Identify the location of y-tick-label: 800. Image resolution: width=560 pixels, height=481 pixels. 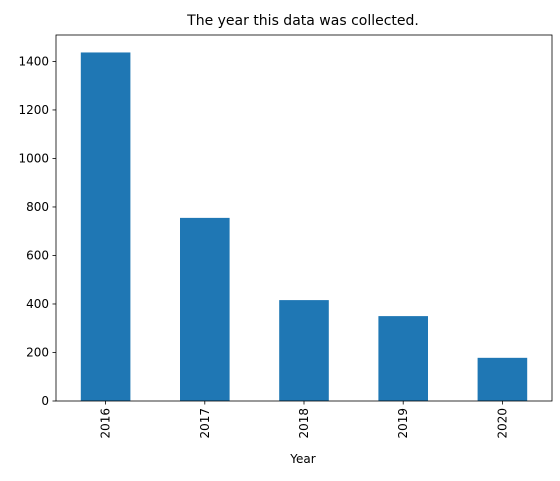
(37, 207).